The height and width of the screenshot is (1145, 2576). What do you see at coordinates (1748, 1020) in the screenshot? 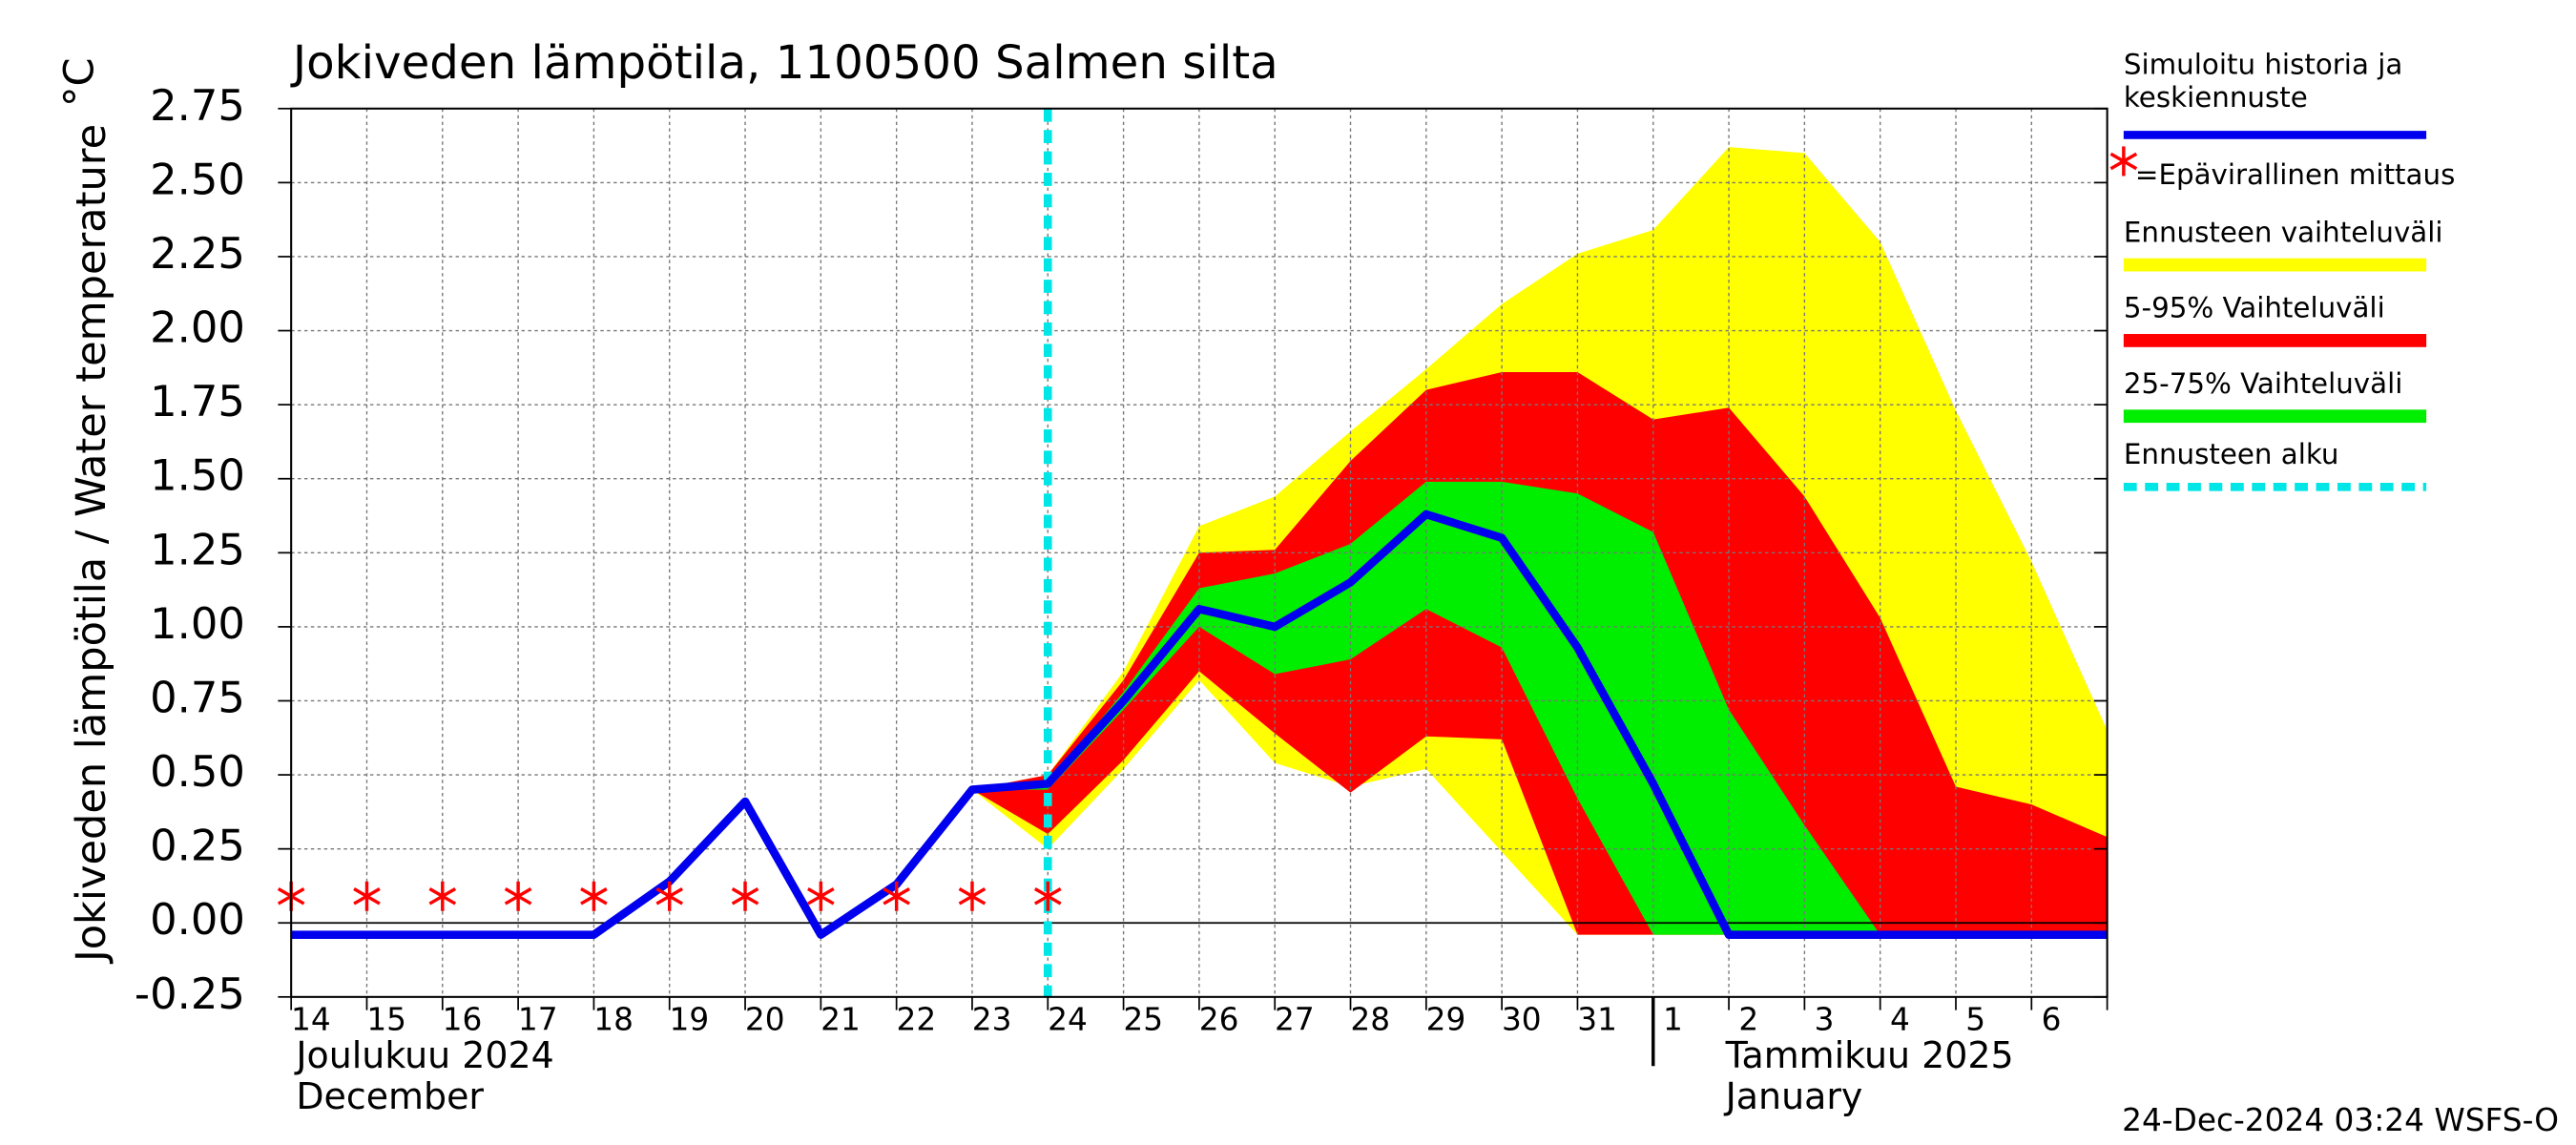
I see `x-tick-label: 2` at bounding box center [1748, 1020].